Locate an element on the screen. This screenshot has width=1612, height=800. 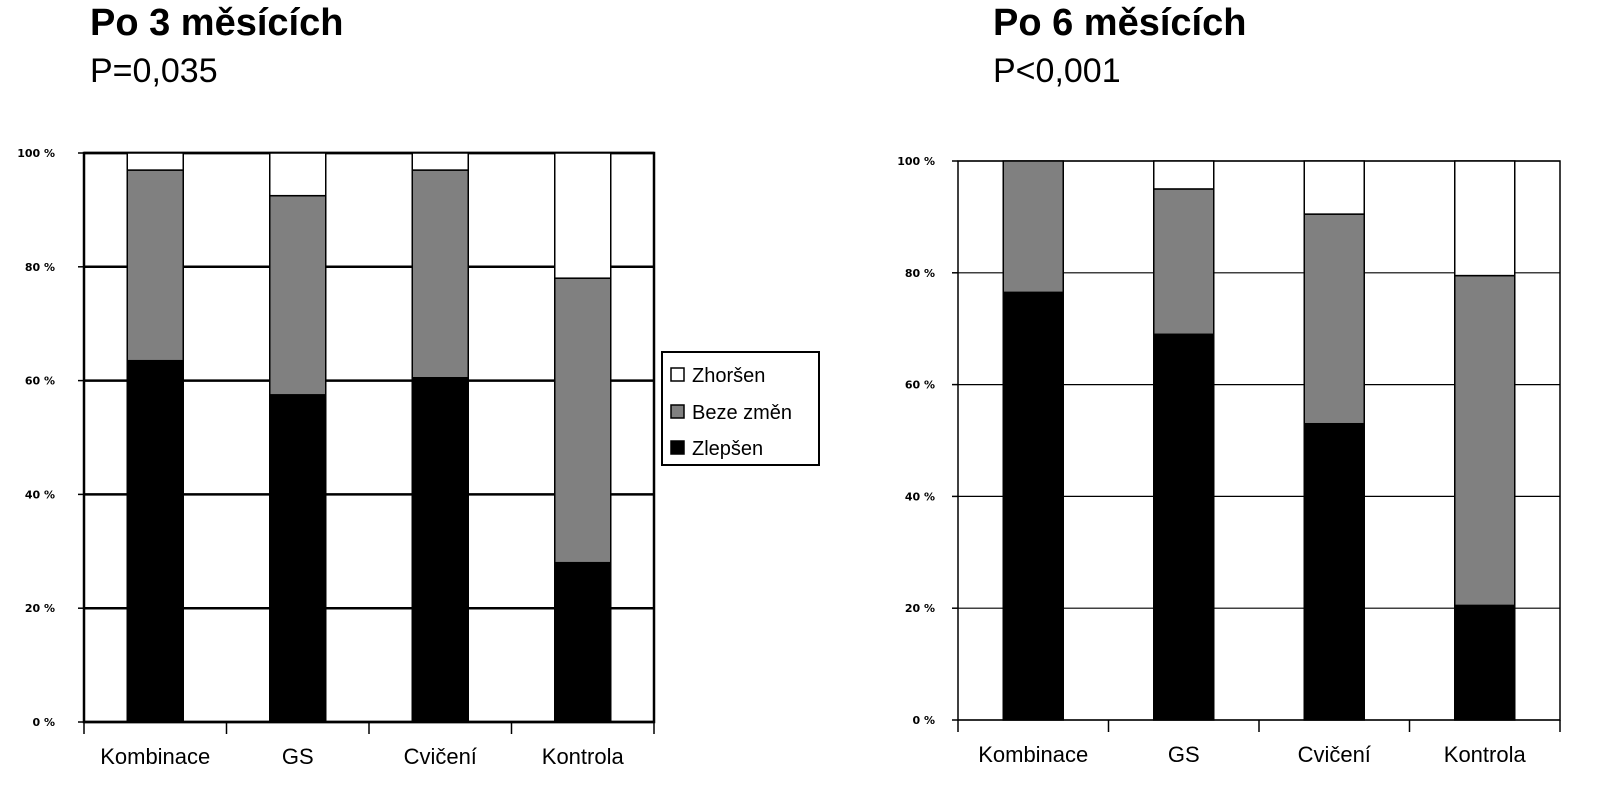
legend-item-improved: Zlepšen is located at coordinates (716, 449).